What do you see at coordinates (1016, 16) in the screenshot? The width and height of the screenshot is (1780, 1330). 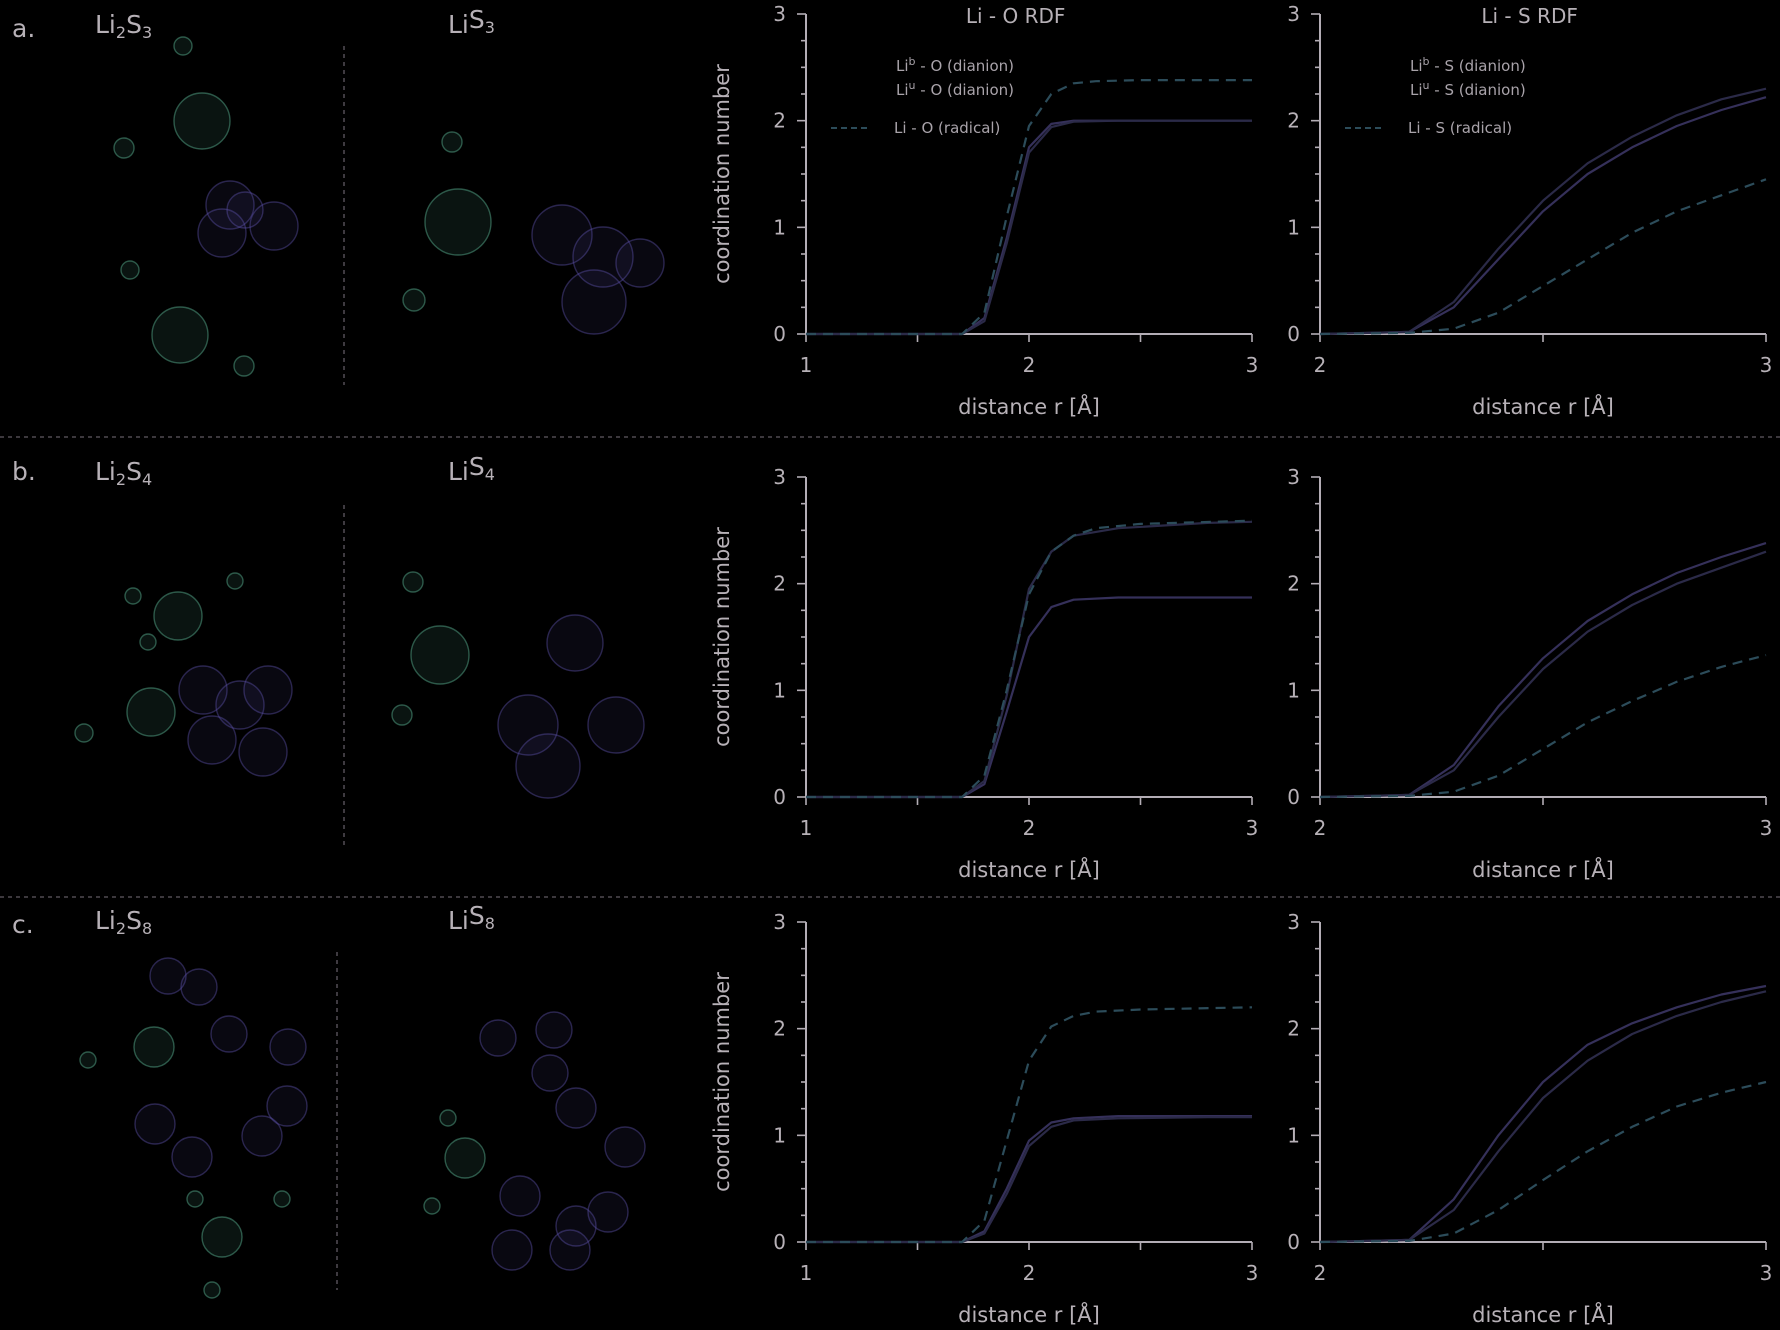 I see `chart-title: Li - O RDF` at bounding box center [1016, 16].